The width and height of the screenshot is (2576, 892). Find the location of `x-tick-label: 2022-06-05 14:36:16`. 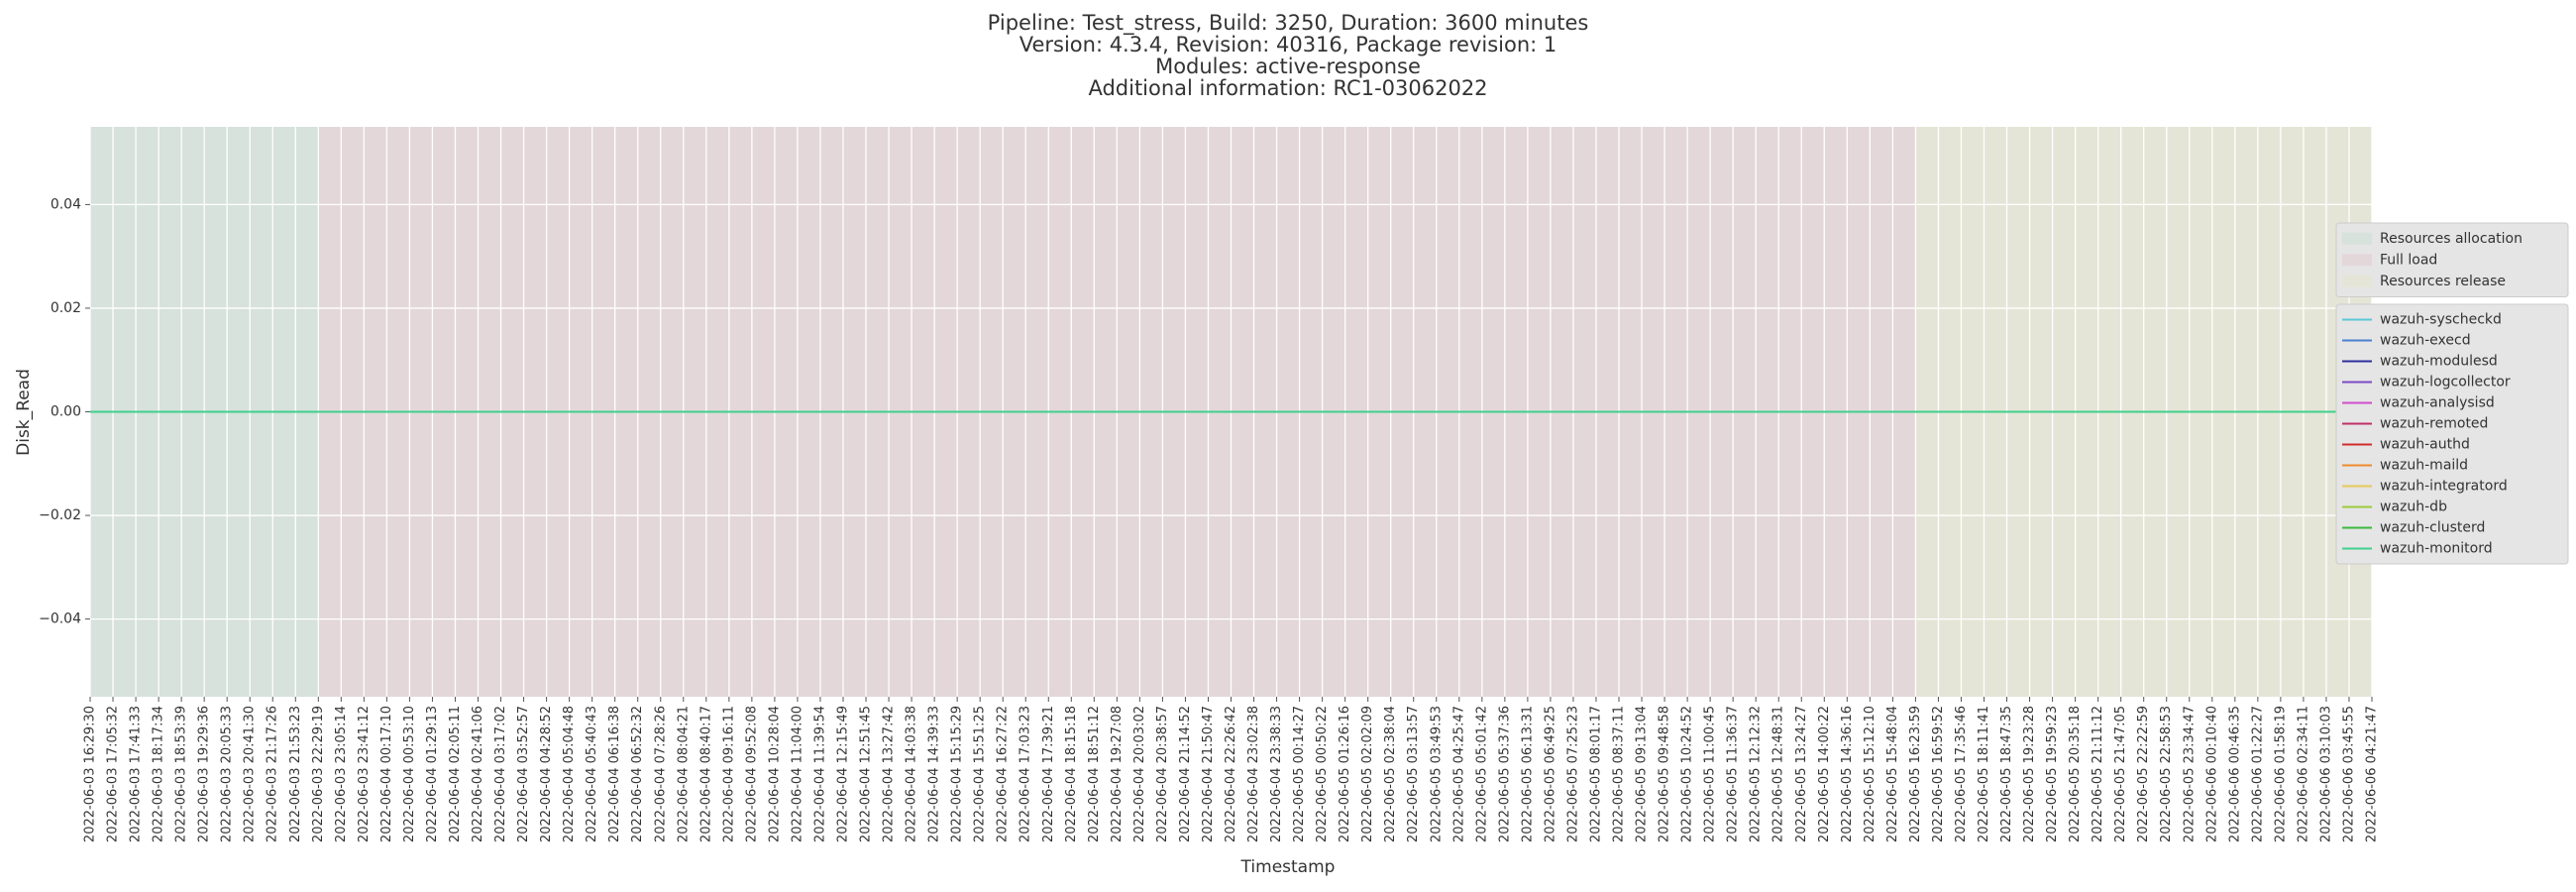

x-tick-label: 2022-06-05 14:36:16 is located at coordinates (1848, 774).